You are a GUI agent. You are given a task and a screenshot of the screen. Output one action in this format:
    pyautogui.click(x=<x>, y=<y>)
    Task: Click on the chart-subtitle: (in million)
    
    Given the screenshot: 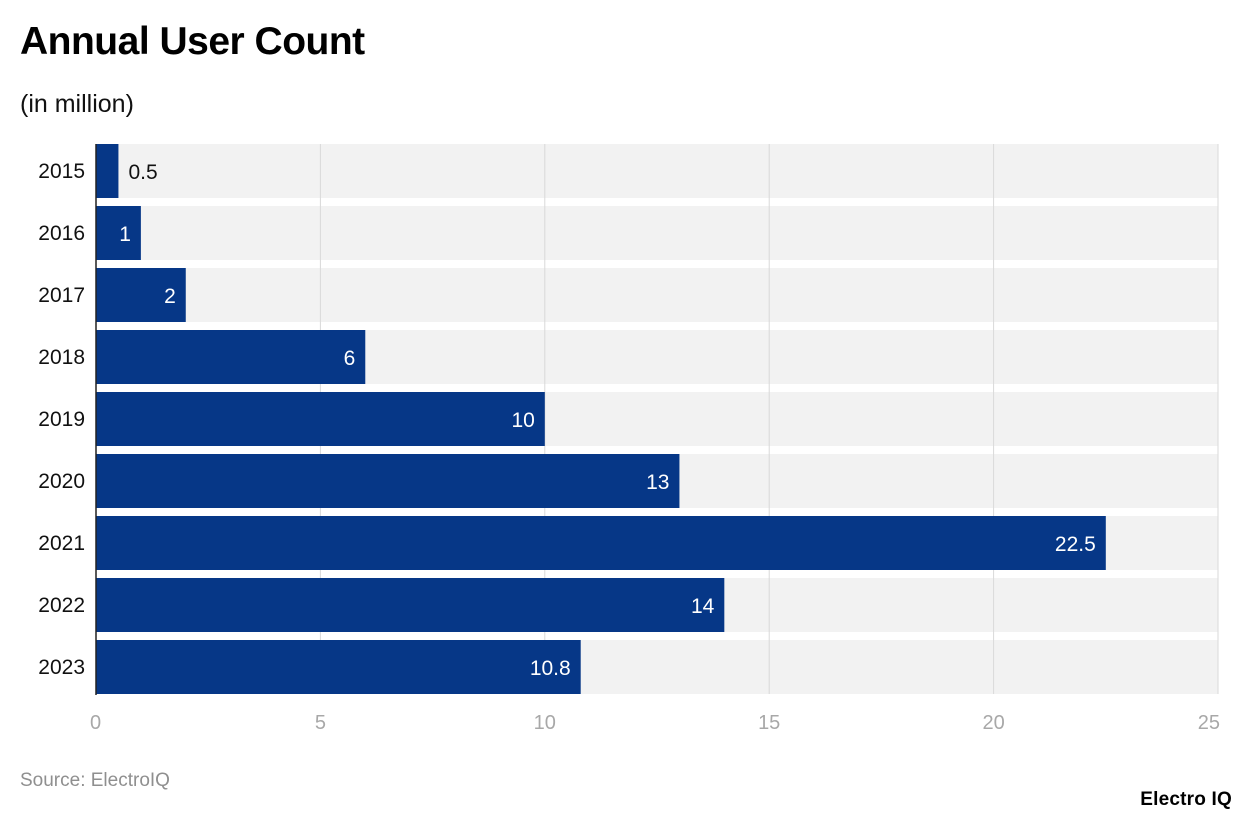 What is the action you would take?
    pyautogui.click(x=77, y=104)
    